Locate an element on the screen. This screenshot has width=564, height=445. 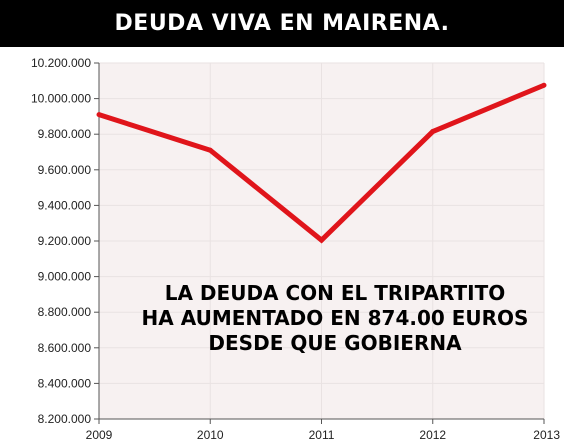
y-tick-label: 10.200.000 is located at coordinates (61, 63).